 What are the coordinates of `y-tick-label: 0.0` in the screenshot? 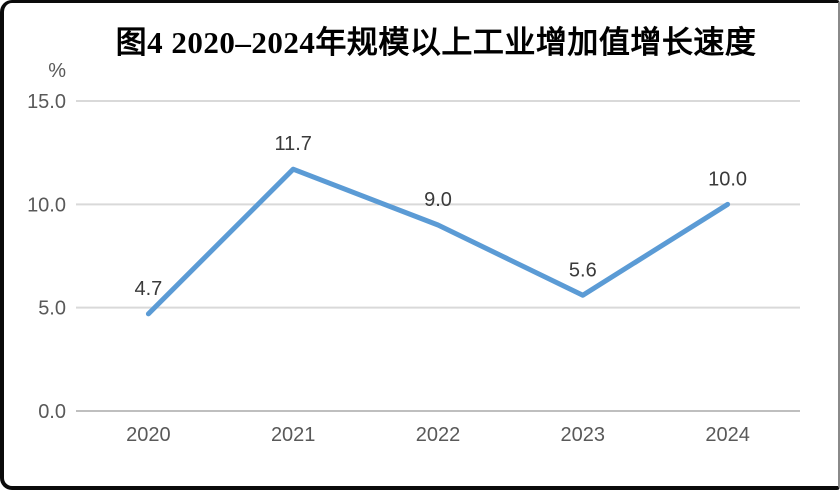 It's located at (52, 412).